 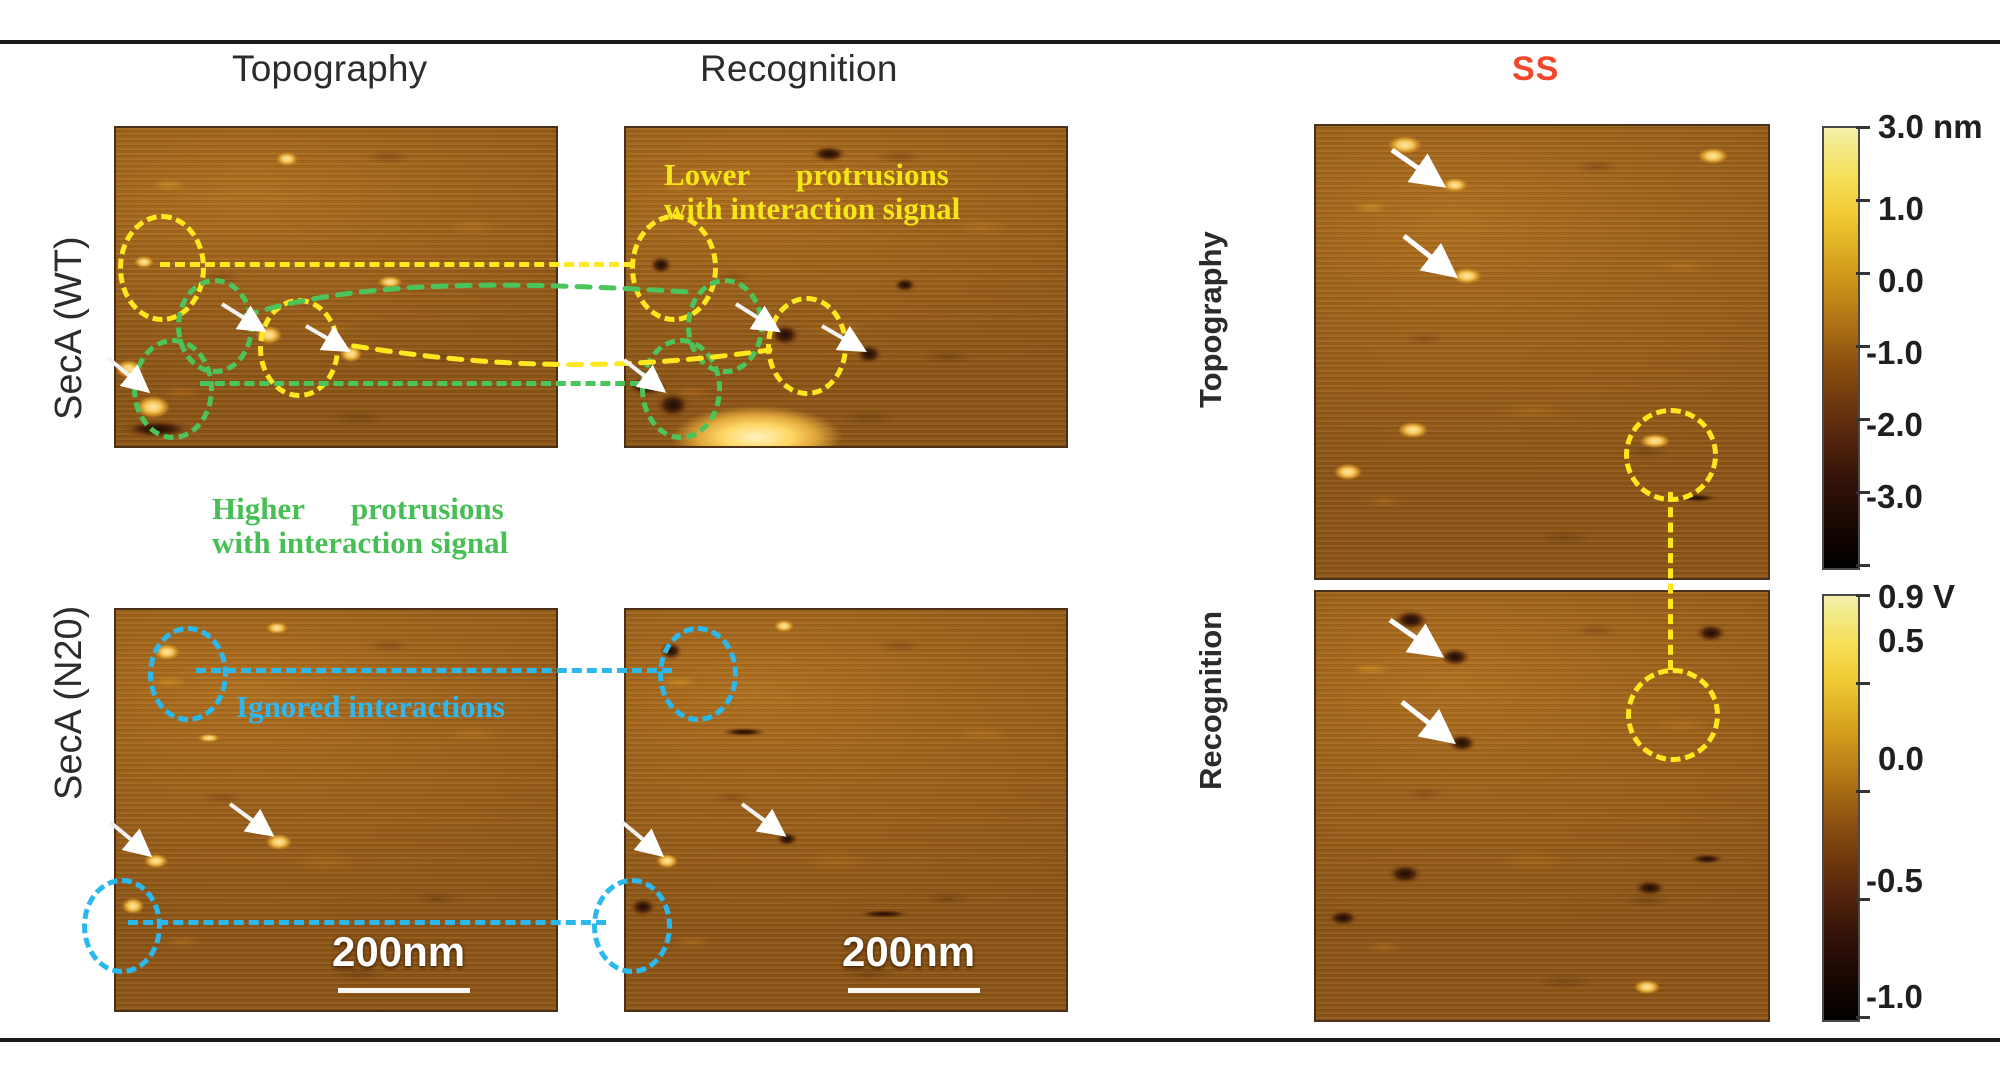 What do you see at coordinates (1894, 996) in the screenshot?
I see `voltage-colorbar-label-neg10: -1.0` at bounding box center [1894, 996].